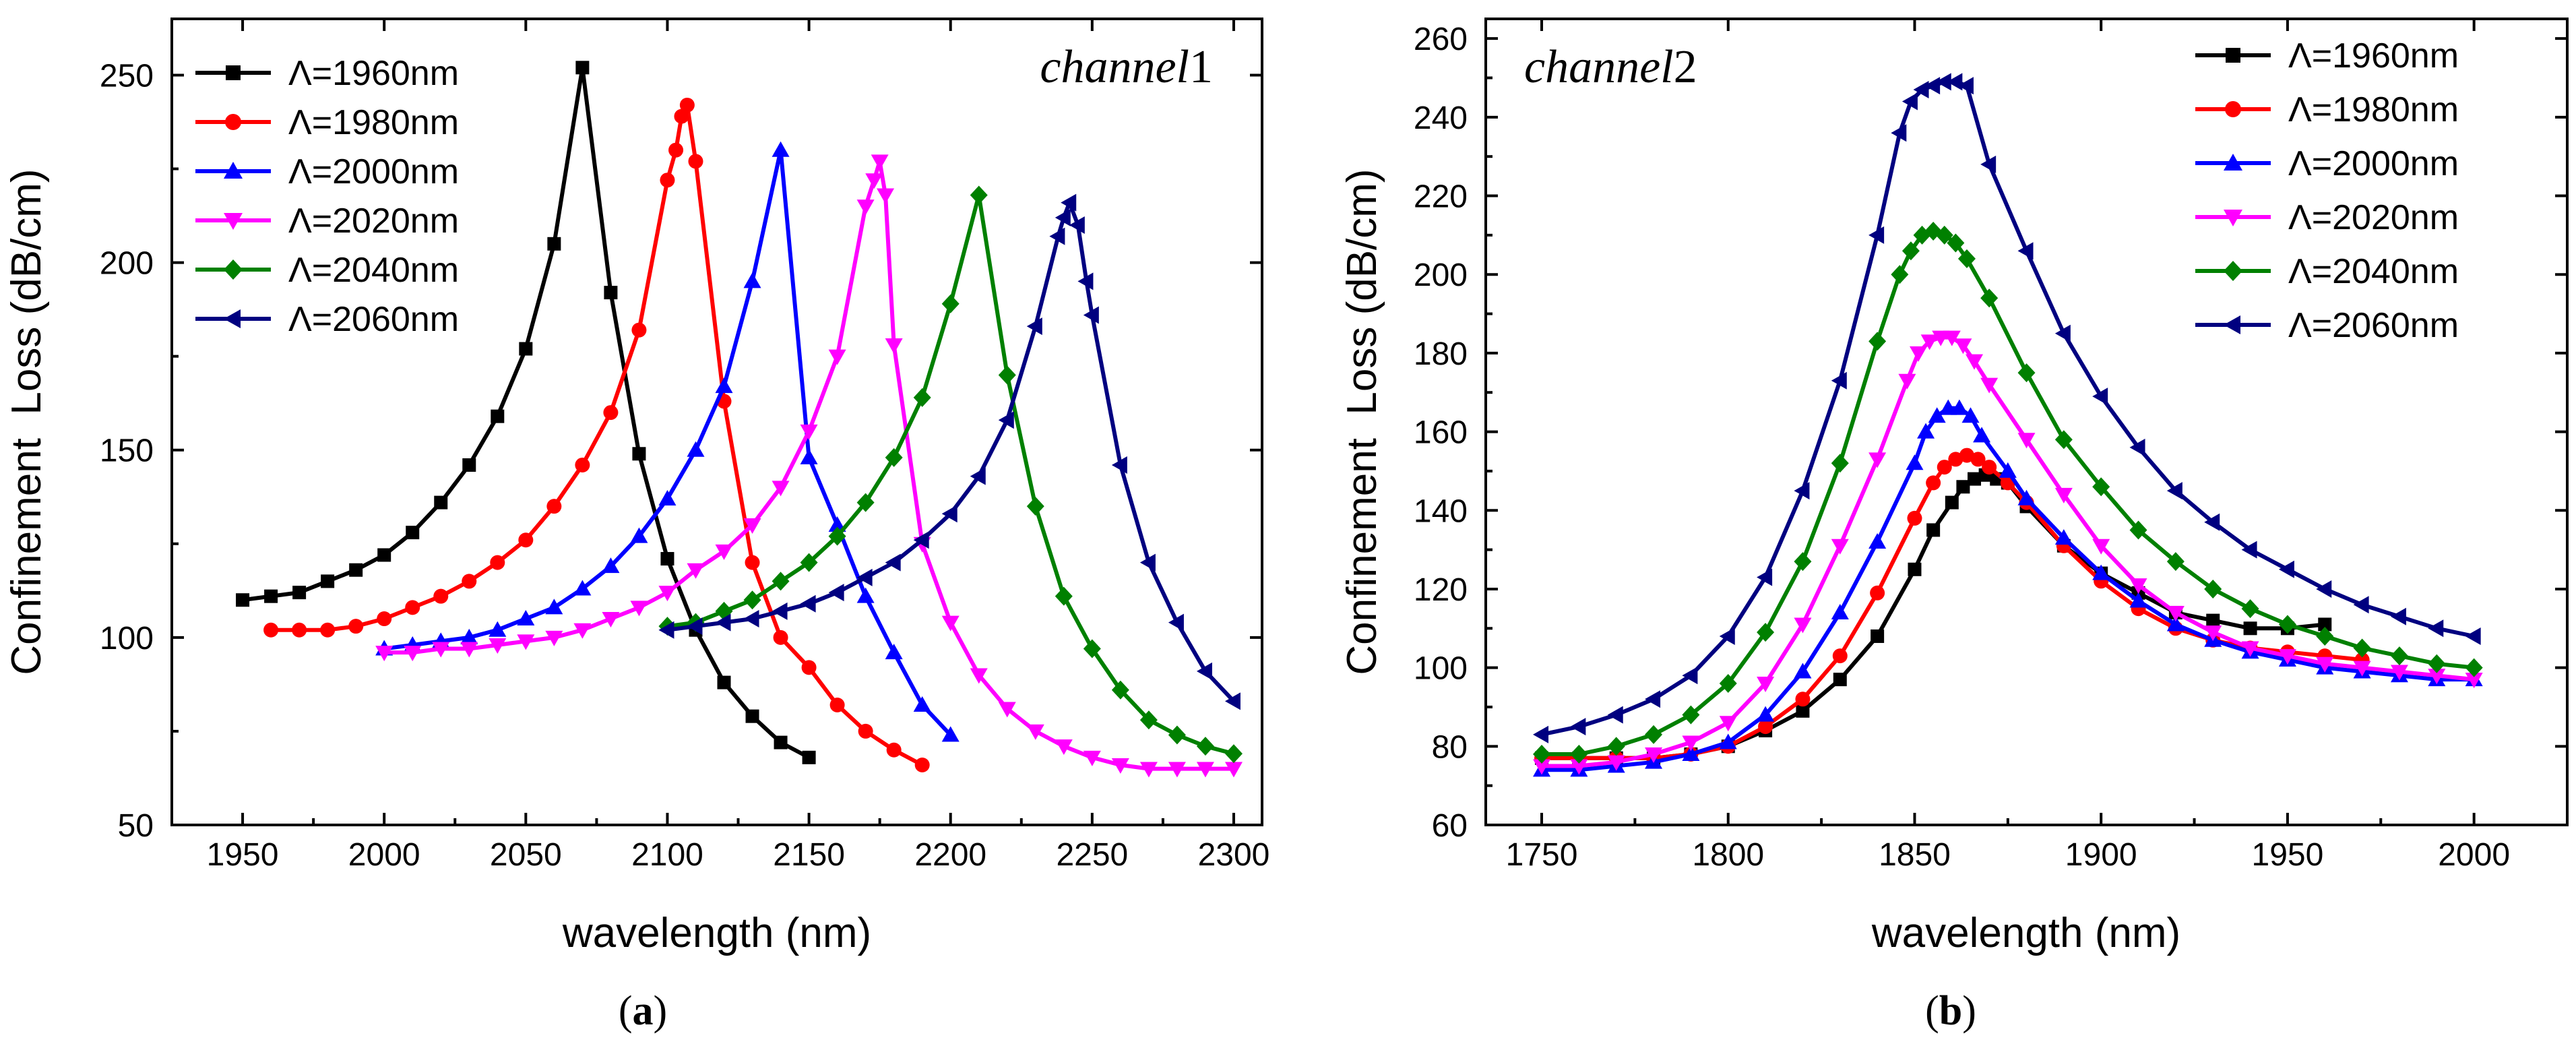 Image resolution: width=2576 pixels, height=1044 pixels. I want to click on legend-item: Λ=2020nm, so click(2327, 217).